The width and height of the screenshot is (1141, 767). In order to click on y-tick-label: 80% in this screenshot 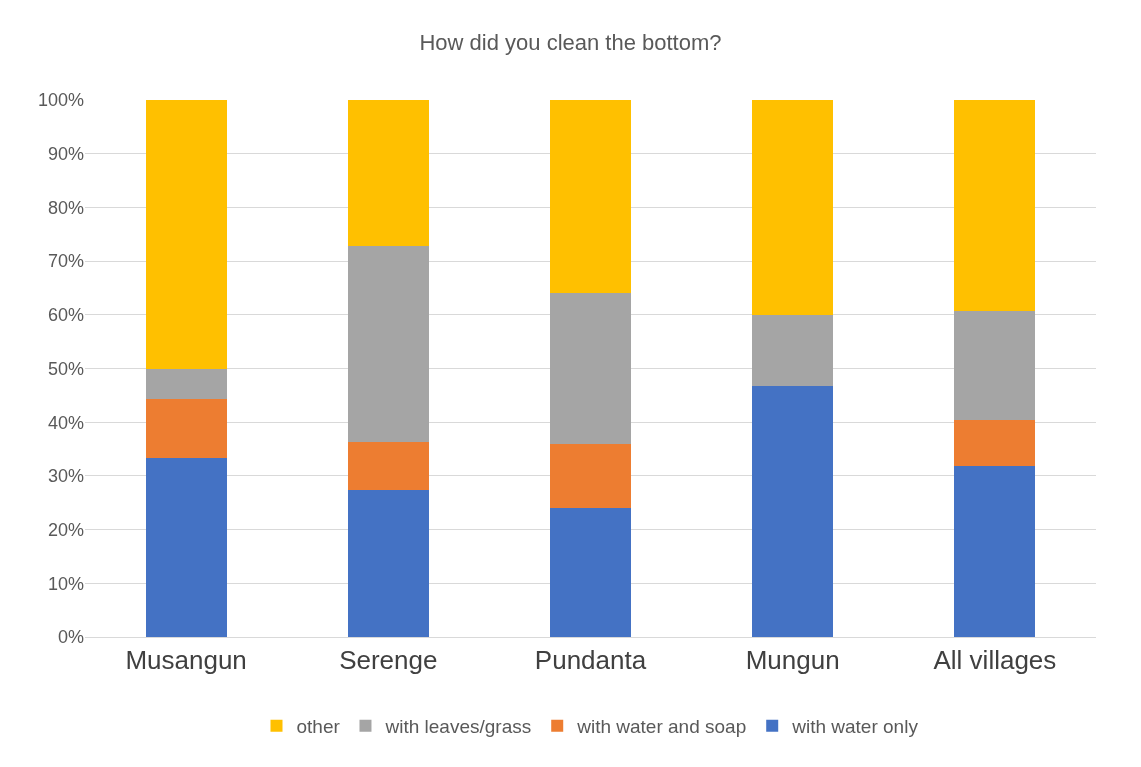, I will do `click(65, 207)`.